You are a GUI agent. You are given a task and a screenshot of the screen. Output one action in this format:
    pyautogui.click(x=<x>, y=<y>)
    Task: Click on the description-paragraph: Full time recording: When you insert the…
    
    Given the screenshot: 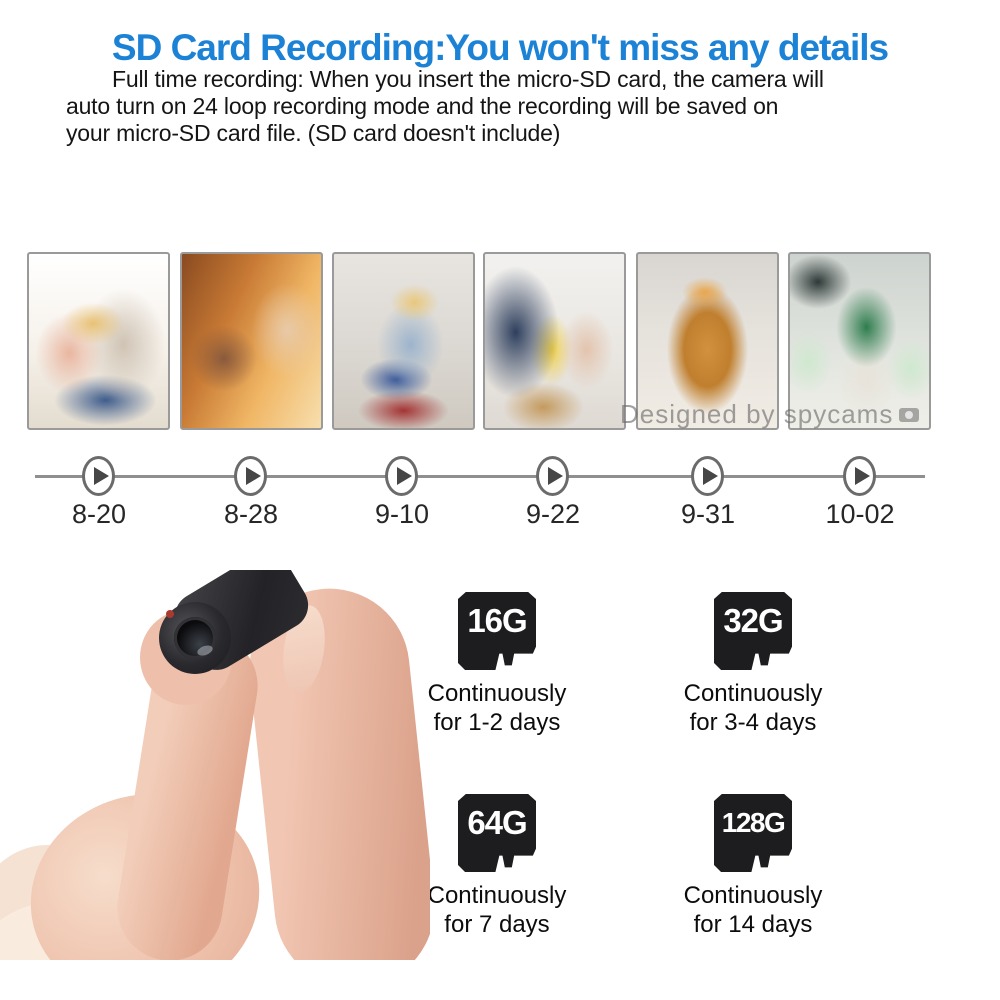 What is the action you would take?
    pyautogui.click(x=496, y=106)
    